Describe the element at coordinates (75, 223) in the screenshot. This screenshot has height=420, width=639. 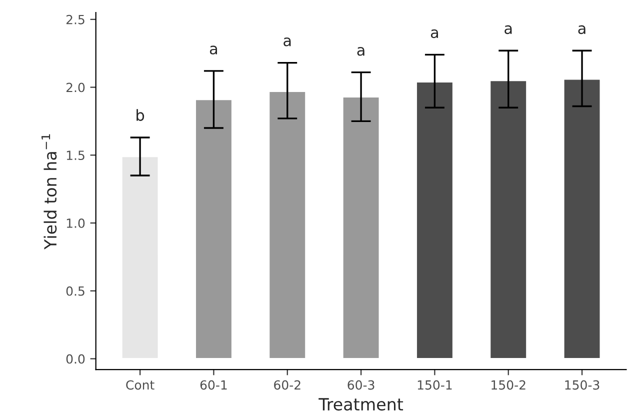
I see `y-tick-label: 1.0` at that location.